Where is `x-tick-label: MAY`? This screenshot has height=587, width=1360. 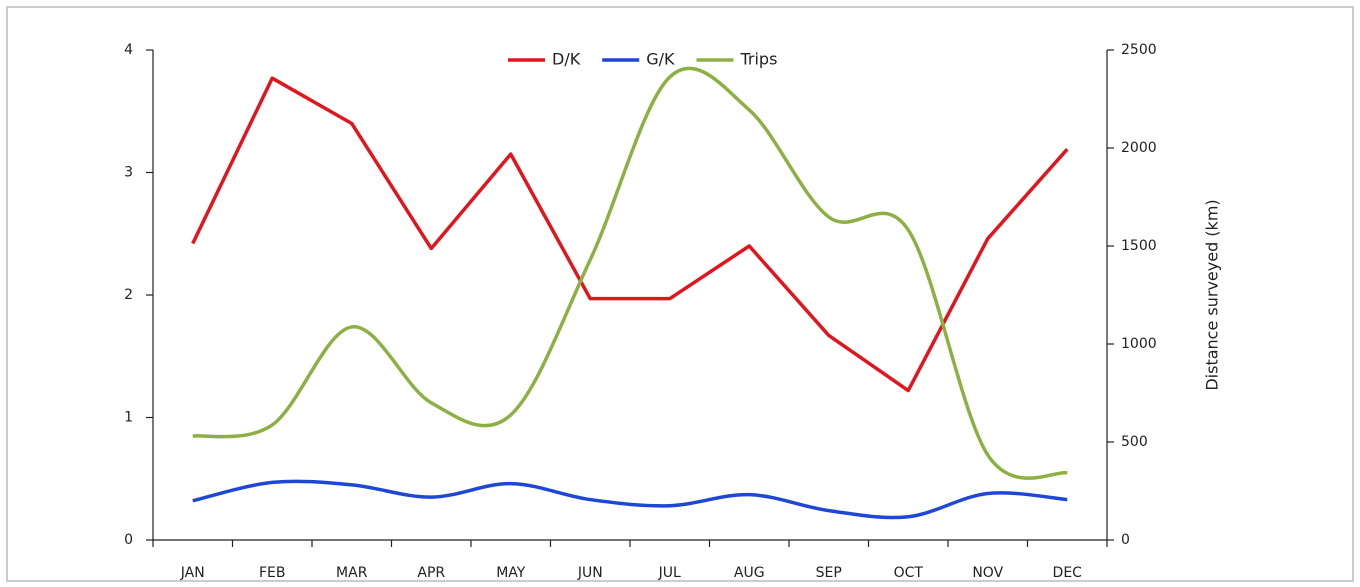
x-tick-label: MAY is located at coordinates (511, 573).